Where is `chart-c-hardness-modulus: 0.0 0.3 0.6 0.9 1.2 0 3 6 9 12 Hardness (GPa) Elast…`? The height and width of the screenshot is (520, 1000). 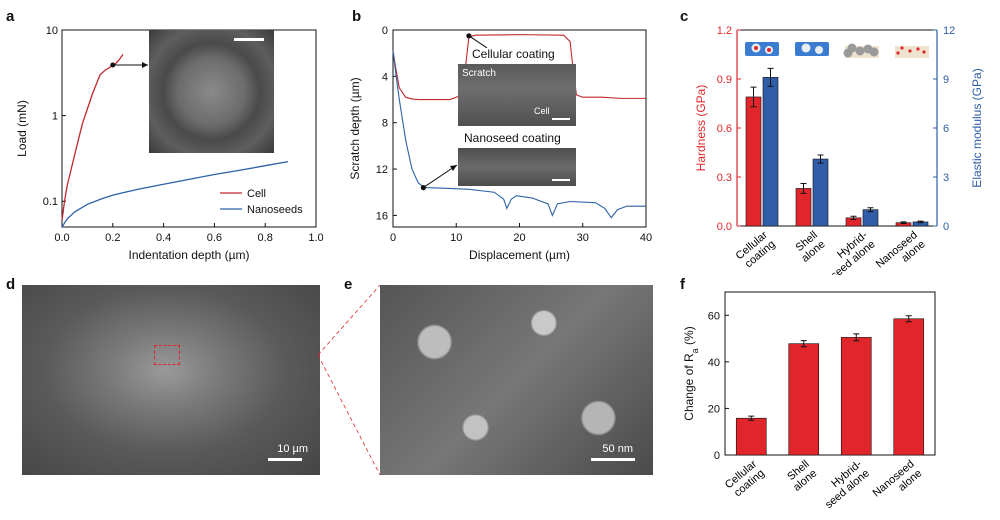 chart-c-hardness-modulus: 0.0 0.3 0.6 0.9 1.2 0 3 6 9 12 Hardness (GPa) Elast… is located at coordinates (839, 150).